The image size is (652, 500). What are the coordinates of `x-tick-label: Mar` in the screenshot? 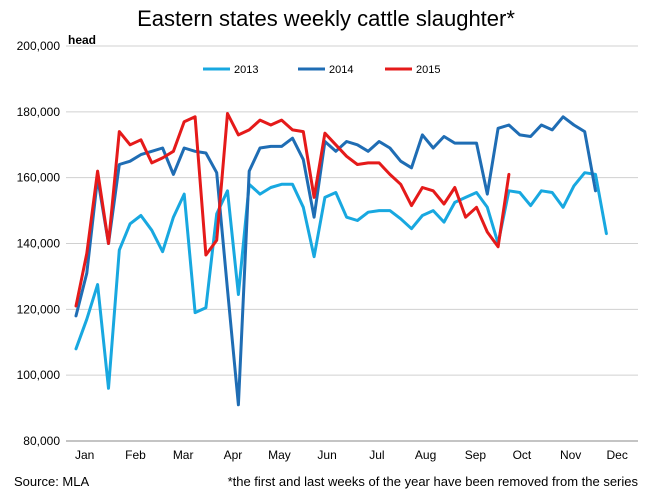 It's located at (183, 455).